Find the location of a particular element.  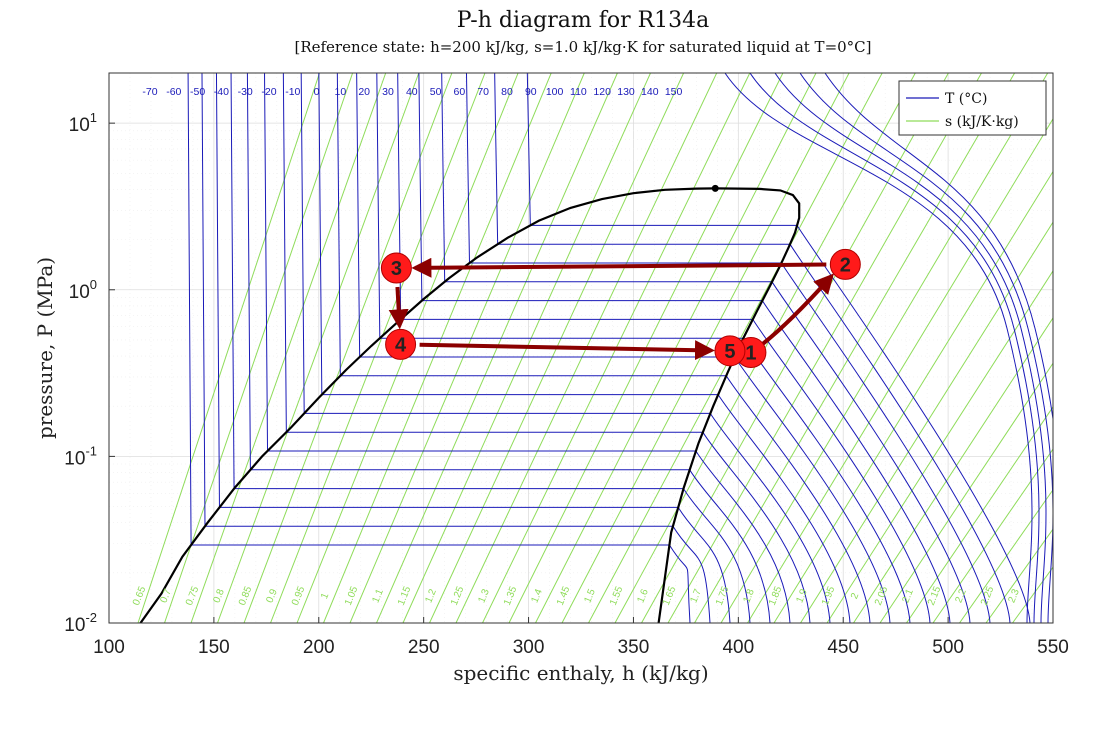

legend-isotherm-label: T (°C) is located at coordinates (966, 99).